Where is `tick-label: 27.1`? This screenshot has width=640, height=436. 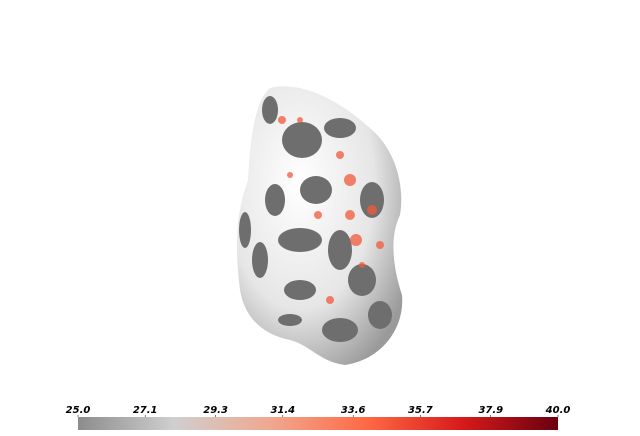 tick-label: 27.1 is located at coordinates (145, 410).